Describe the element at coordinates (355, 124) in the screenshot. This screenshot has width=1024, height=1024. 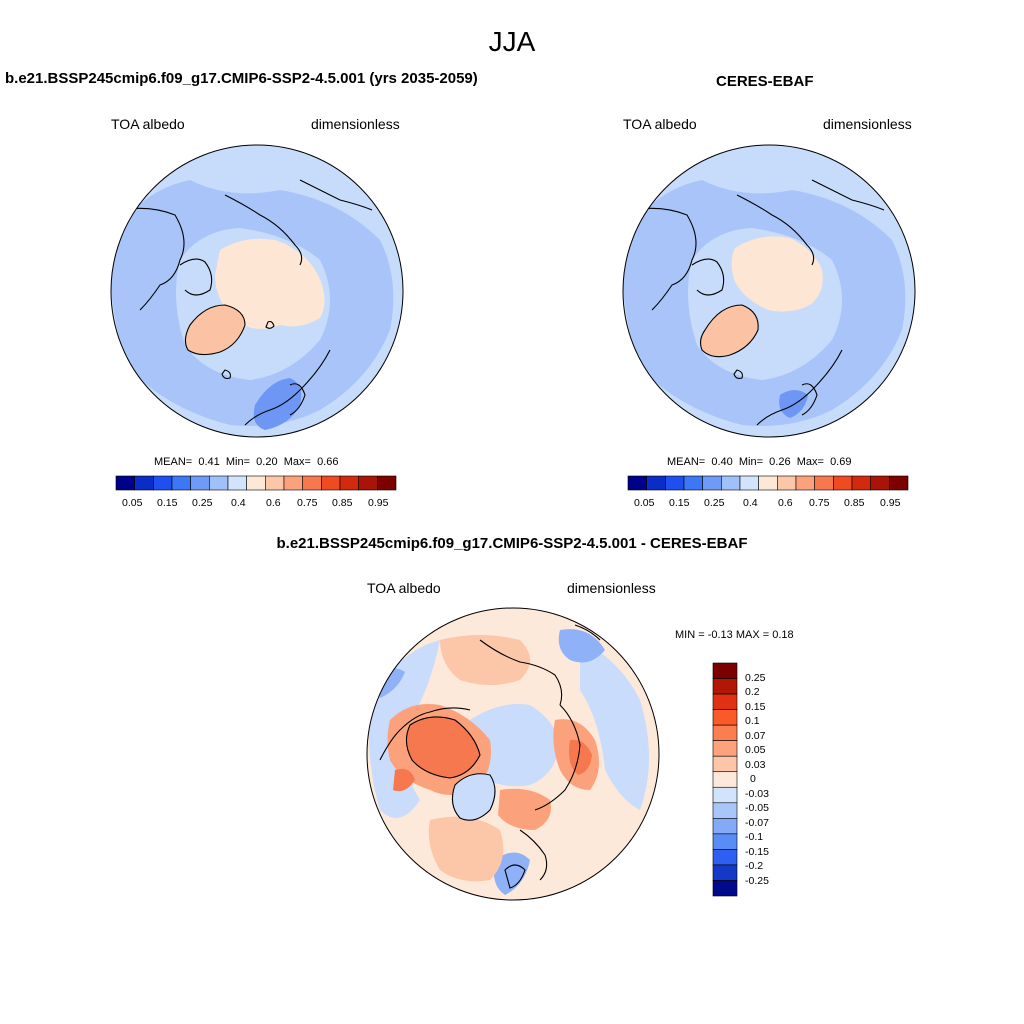
I see `panel-left-units: dimensionless` at that location.